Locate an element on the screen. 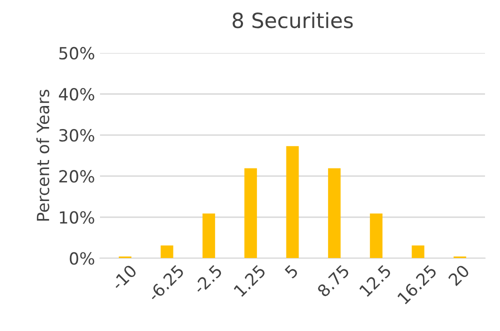 The image size is (500, 331). y-tick-label: 0% is located at coordinates (82, 258).